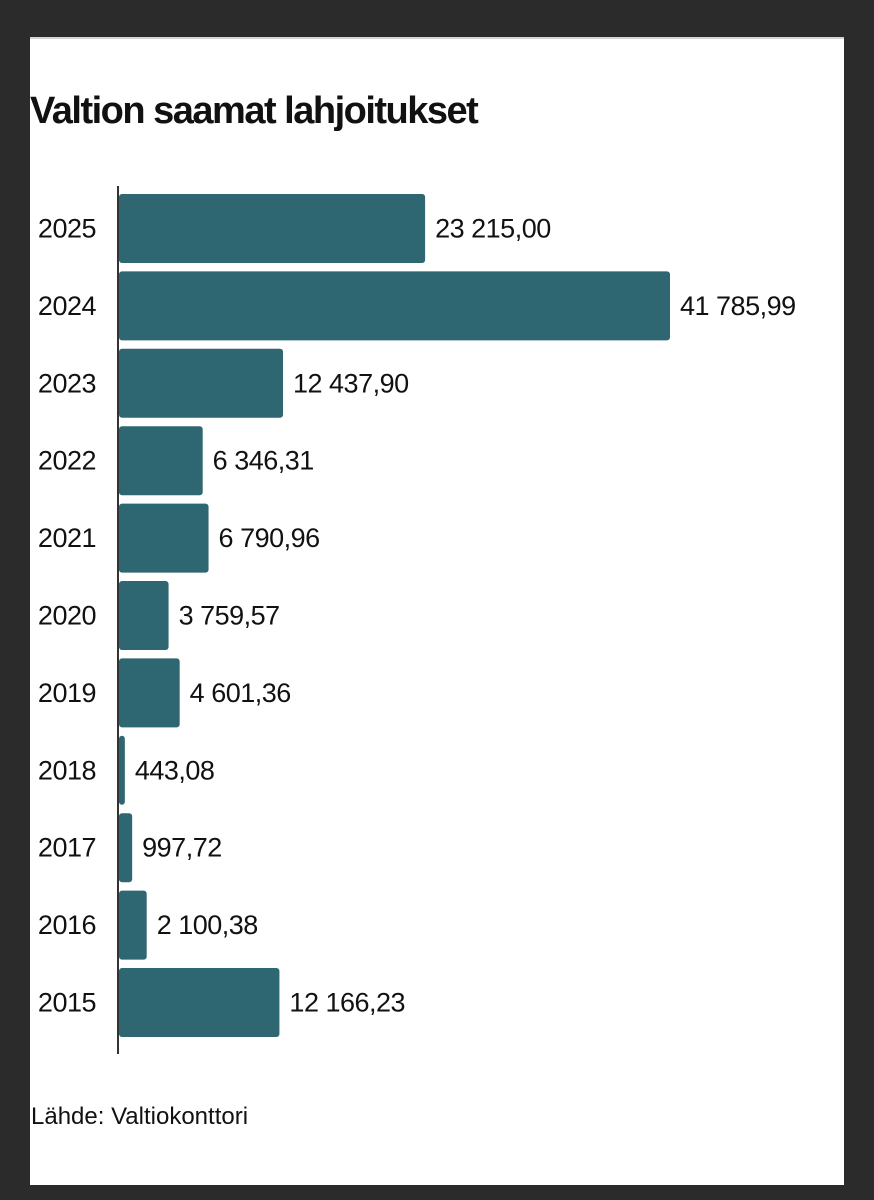  What do you see at coordinates (144, 615) in the screenshot?
I see `bar-2020` at bounding box center [144, 615].